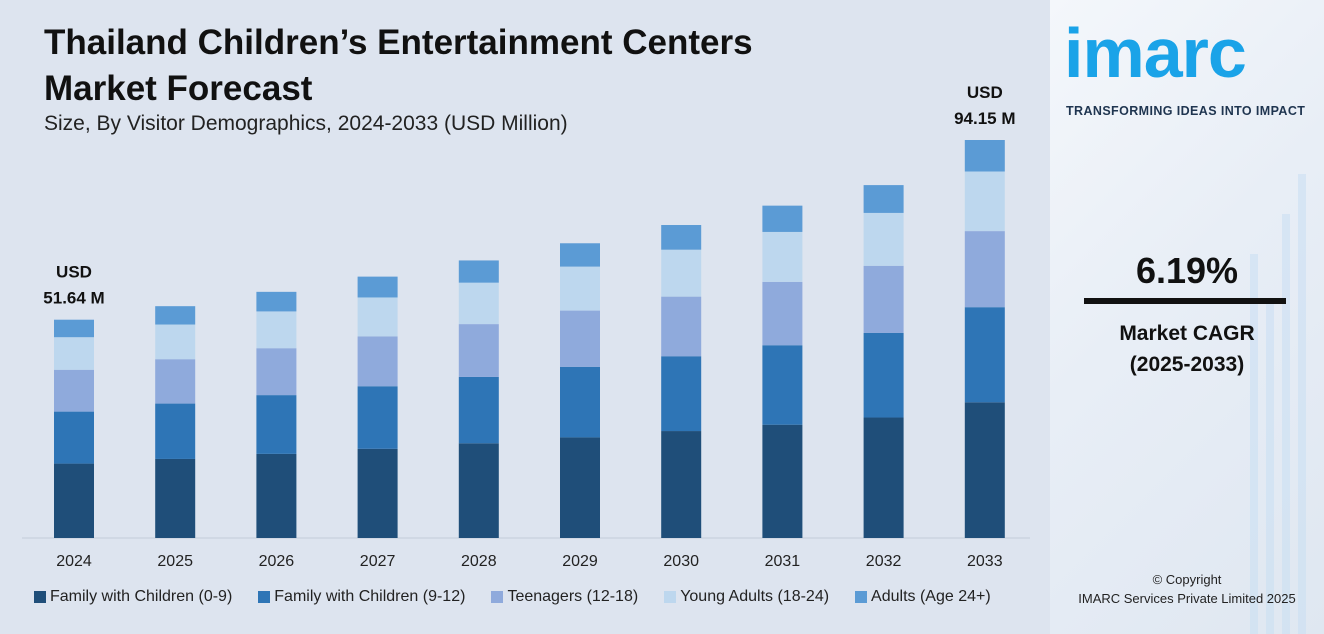 The image size is (1324, 634). What do you see at coordinates (175, 561) in the screenshot?
I see `x-tick-label-2025: 2025` at bounding box center [175, 561].